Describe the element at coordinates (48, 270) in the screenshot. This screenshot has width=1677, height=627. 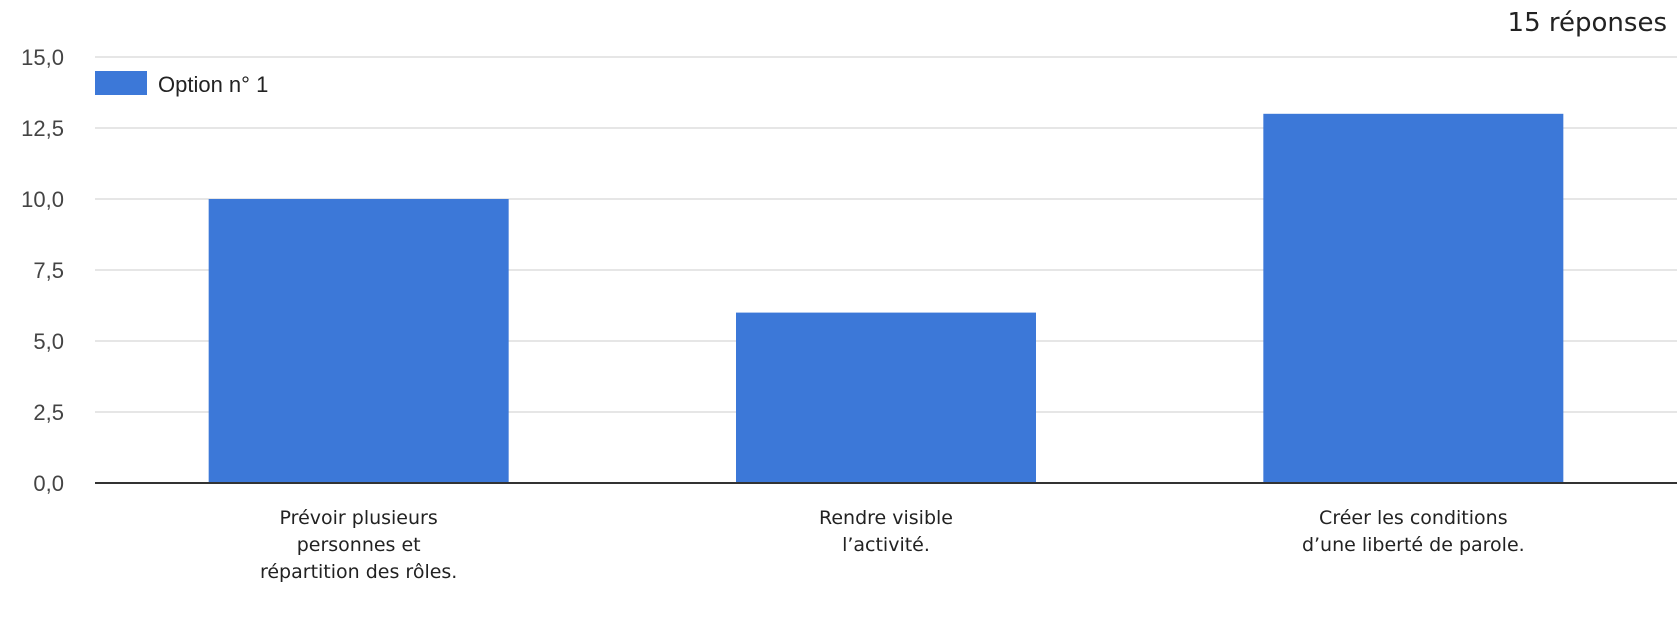
I see `y-tick-label: 7,5` at that location.